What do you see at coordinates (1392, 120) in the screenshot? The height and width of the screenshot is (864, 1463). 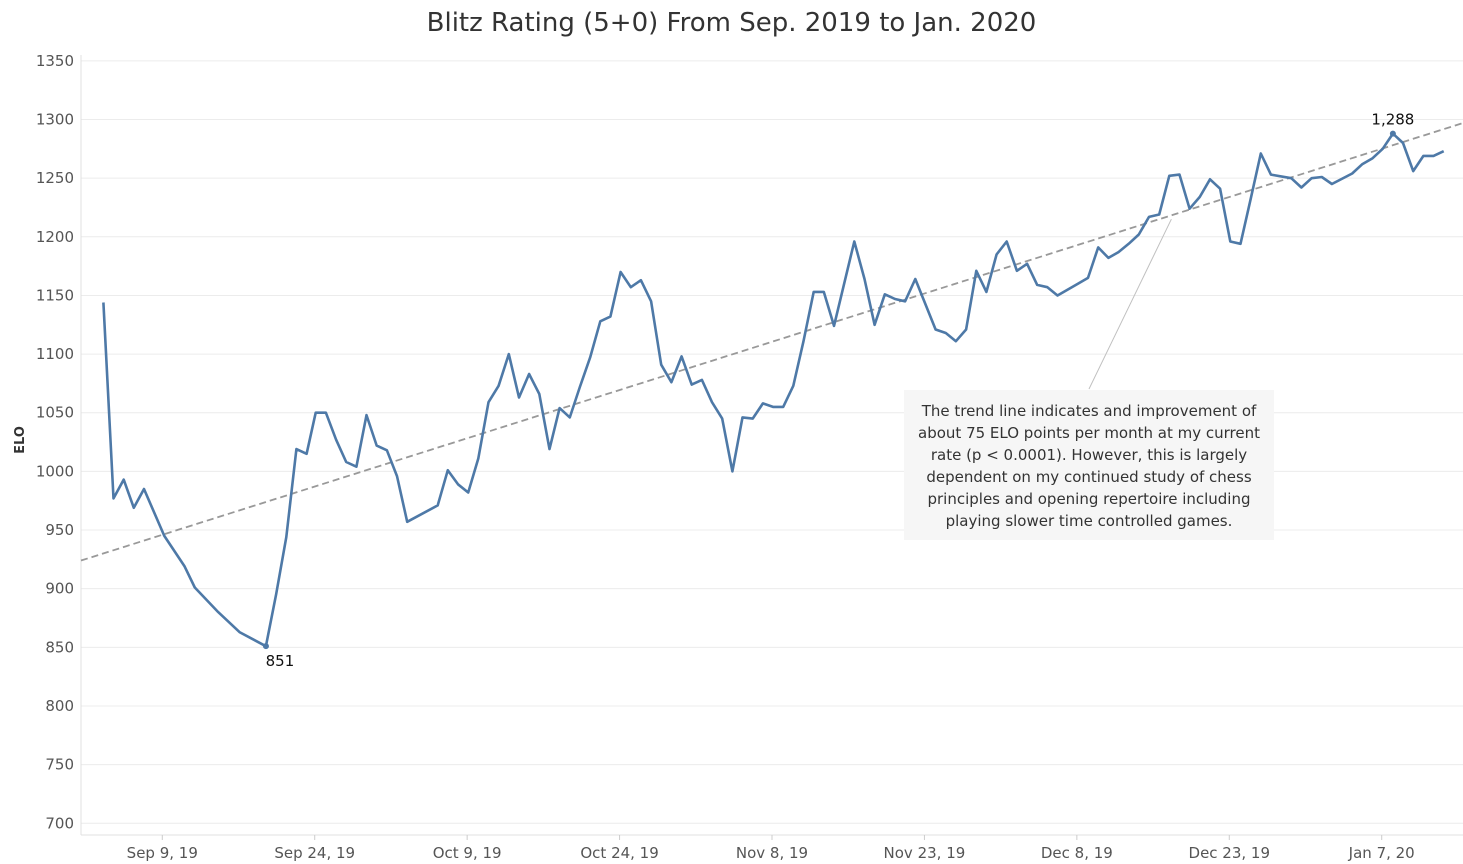 I see `data-label: 1,288` at bounding box center [1392, 120].